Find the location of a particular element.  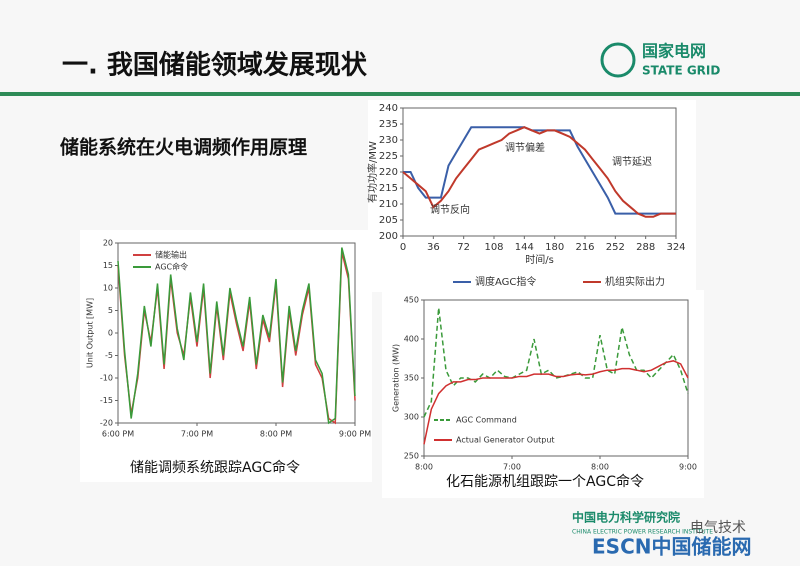

x-tick-label: 180 is located at coordinates (554, 247).